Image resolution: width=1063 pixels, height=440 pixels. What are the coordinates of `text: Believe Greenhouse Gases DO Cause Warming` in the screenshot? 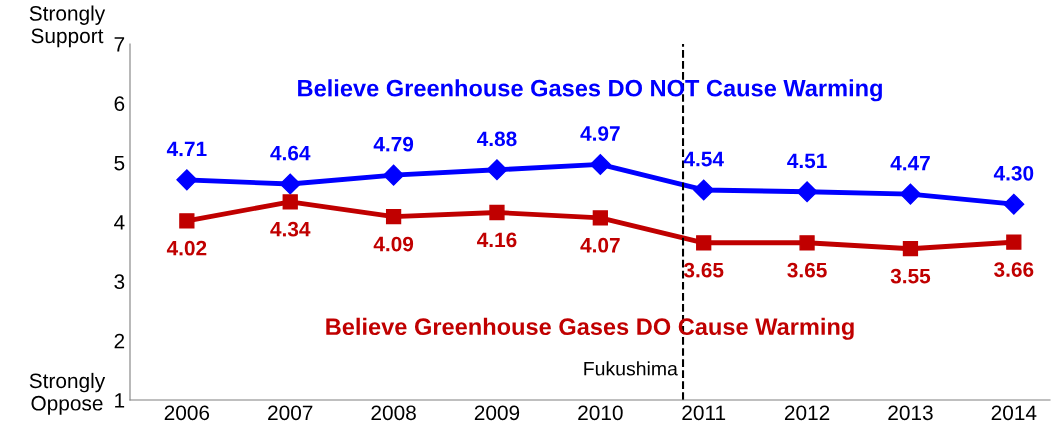 It's located at (590, 328).